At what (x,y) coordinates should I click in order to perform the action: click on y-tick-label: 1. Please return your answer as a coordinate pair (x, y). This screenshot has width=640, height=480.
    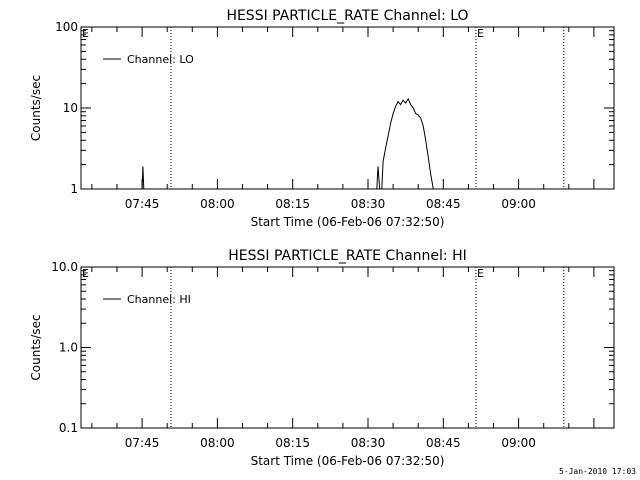
    Looking at the image, I should click on (74, 189).